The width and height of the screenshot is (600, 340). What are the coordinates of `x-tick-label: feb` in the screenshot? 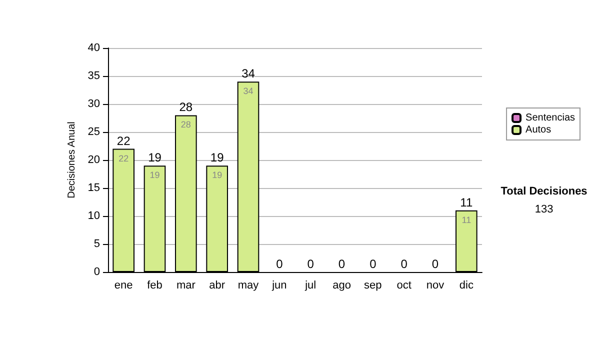 It's located at (154, 286).